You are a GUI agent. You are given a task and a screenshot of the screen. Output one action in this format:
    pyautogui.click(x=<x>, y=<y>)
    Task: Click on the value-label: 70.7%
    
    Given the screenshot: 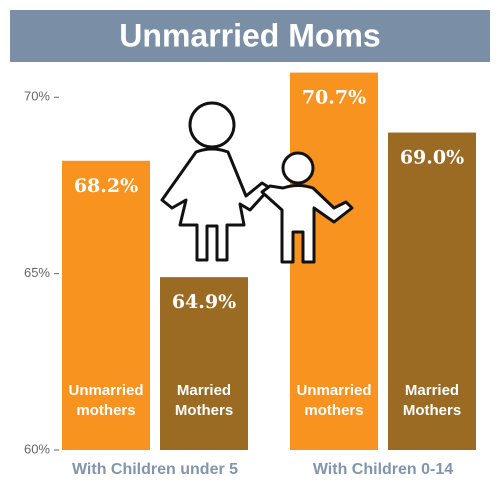 What is the action you would take?
    pyautogui.click(x=334, y=98)
    